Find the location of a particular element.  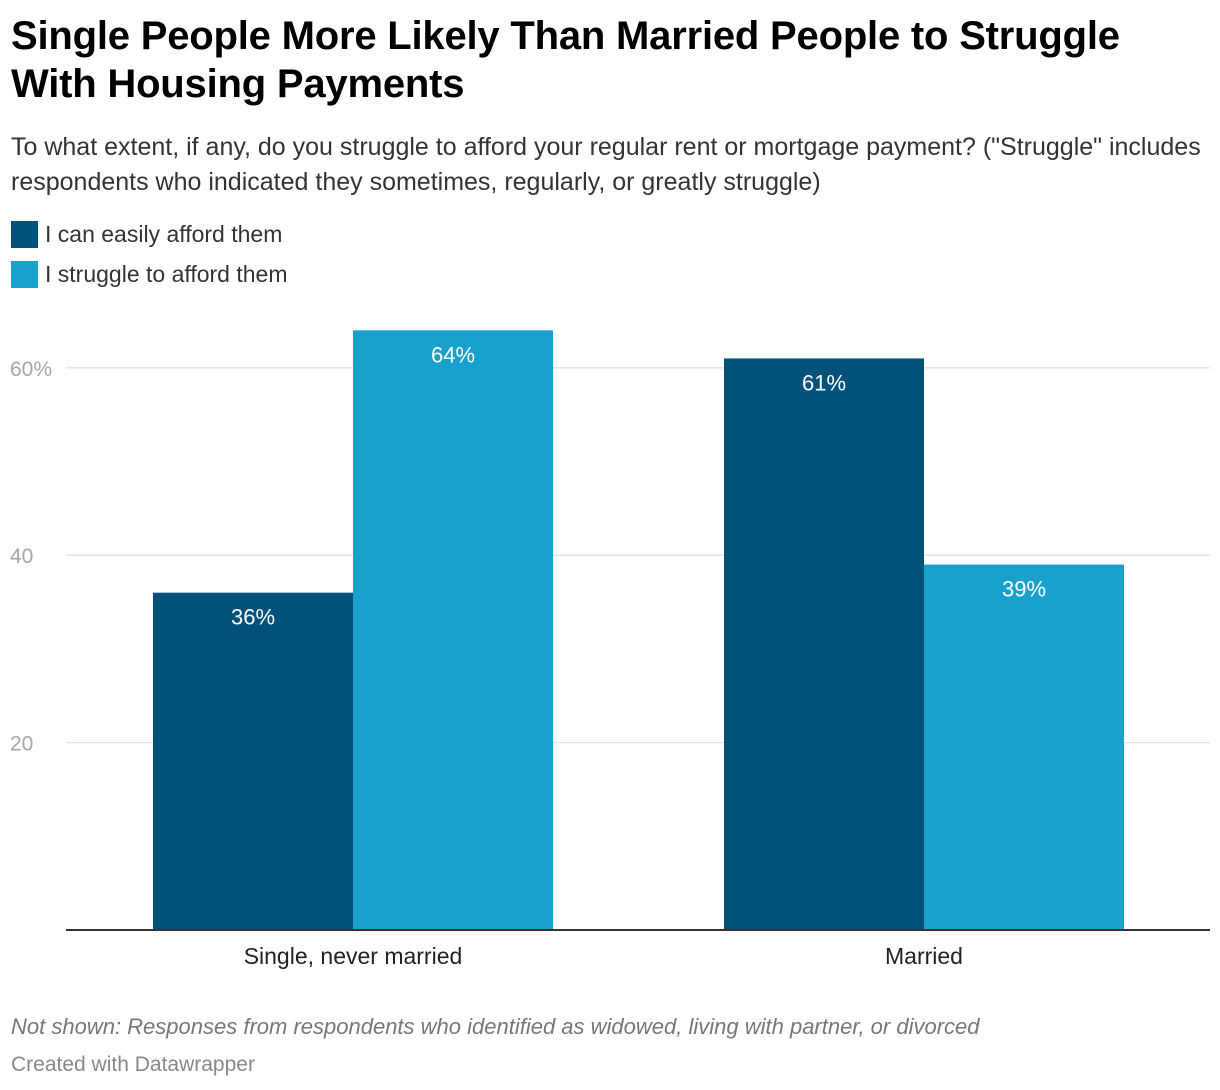

y-tick-label-20: 20 is located at coordinates (21, 744).